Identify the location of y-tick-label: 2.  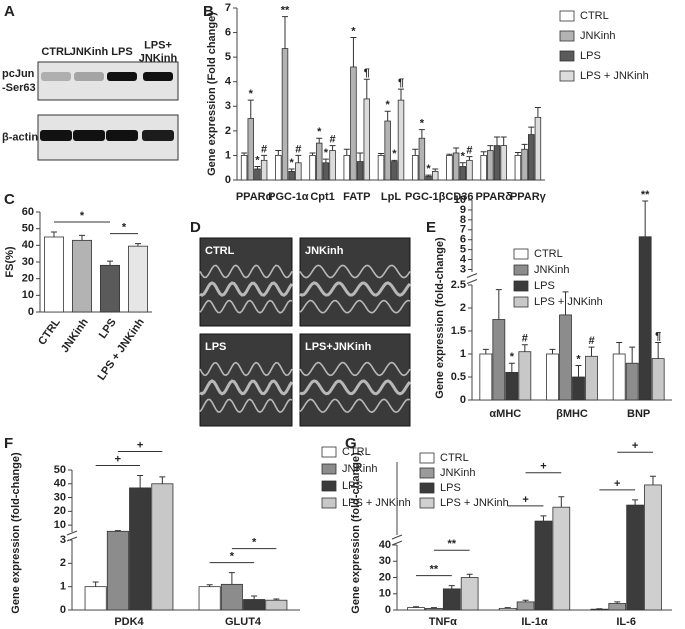
(228, 131).